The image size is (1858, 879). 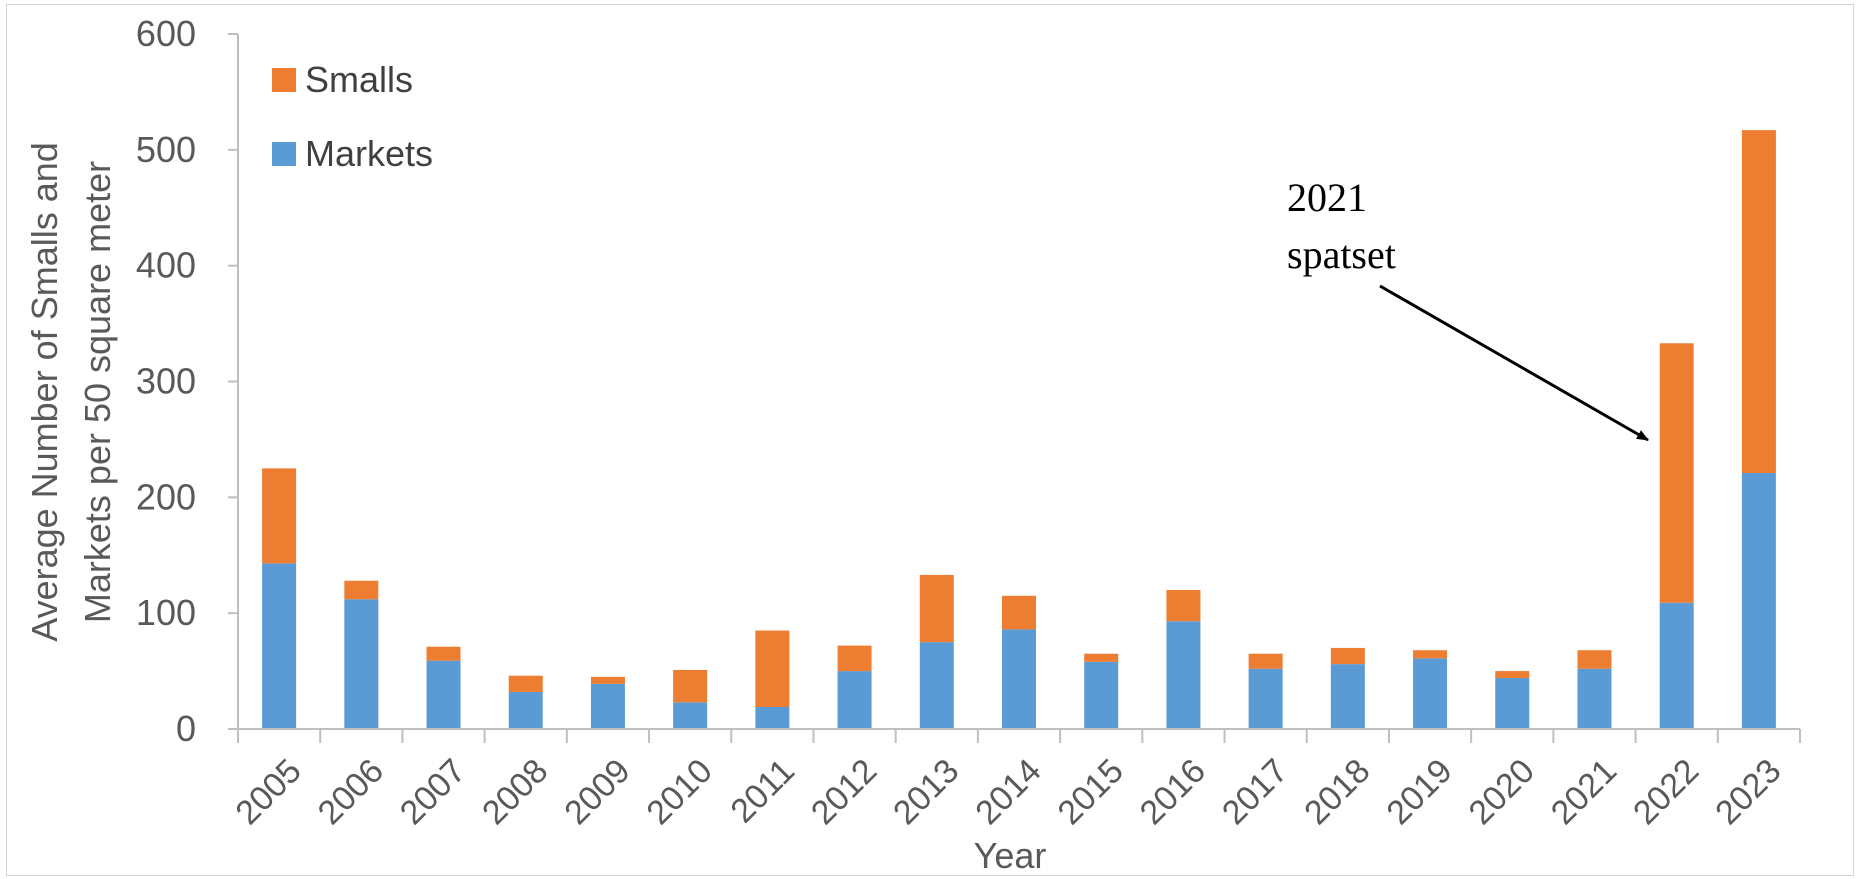 What do you see at coordinates (1430, 654) in the screenshot?
I see `bar-smalls-2019` at bounding box center [1430, 654].